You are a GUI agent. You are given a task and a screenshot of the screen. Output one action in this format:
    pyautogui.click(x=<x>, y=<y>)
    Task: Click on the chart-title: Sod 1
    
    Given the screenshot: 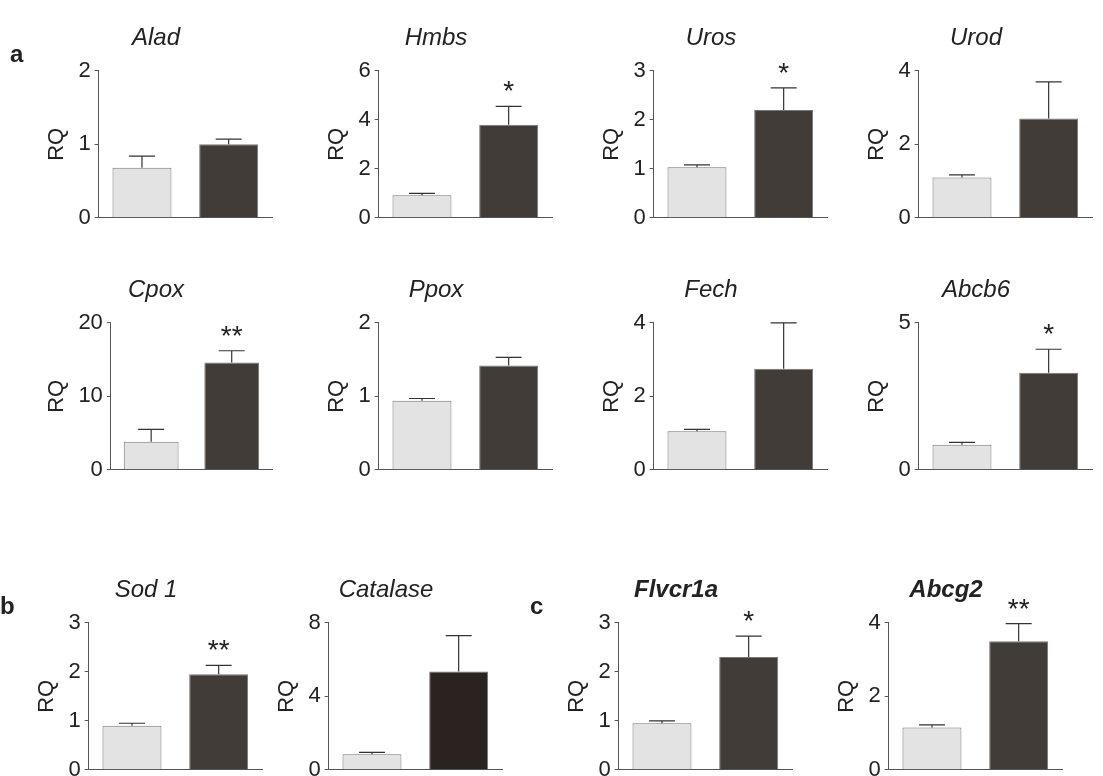 What is the action you would take?
    pyautogui.click(x=146, y=589)
    